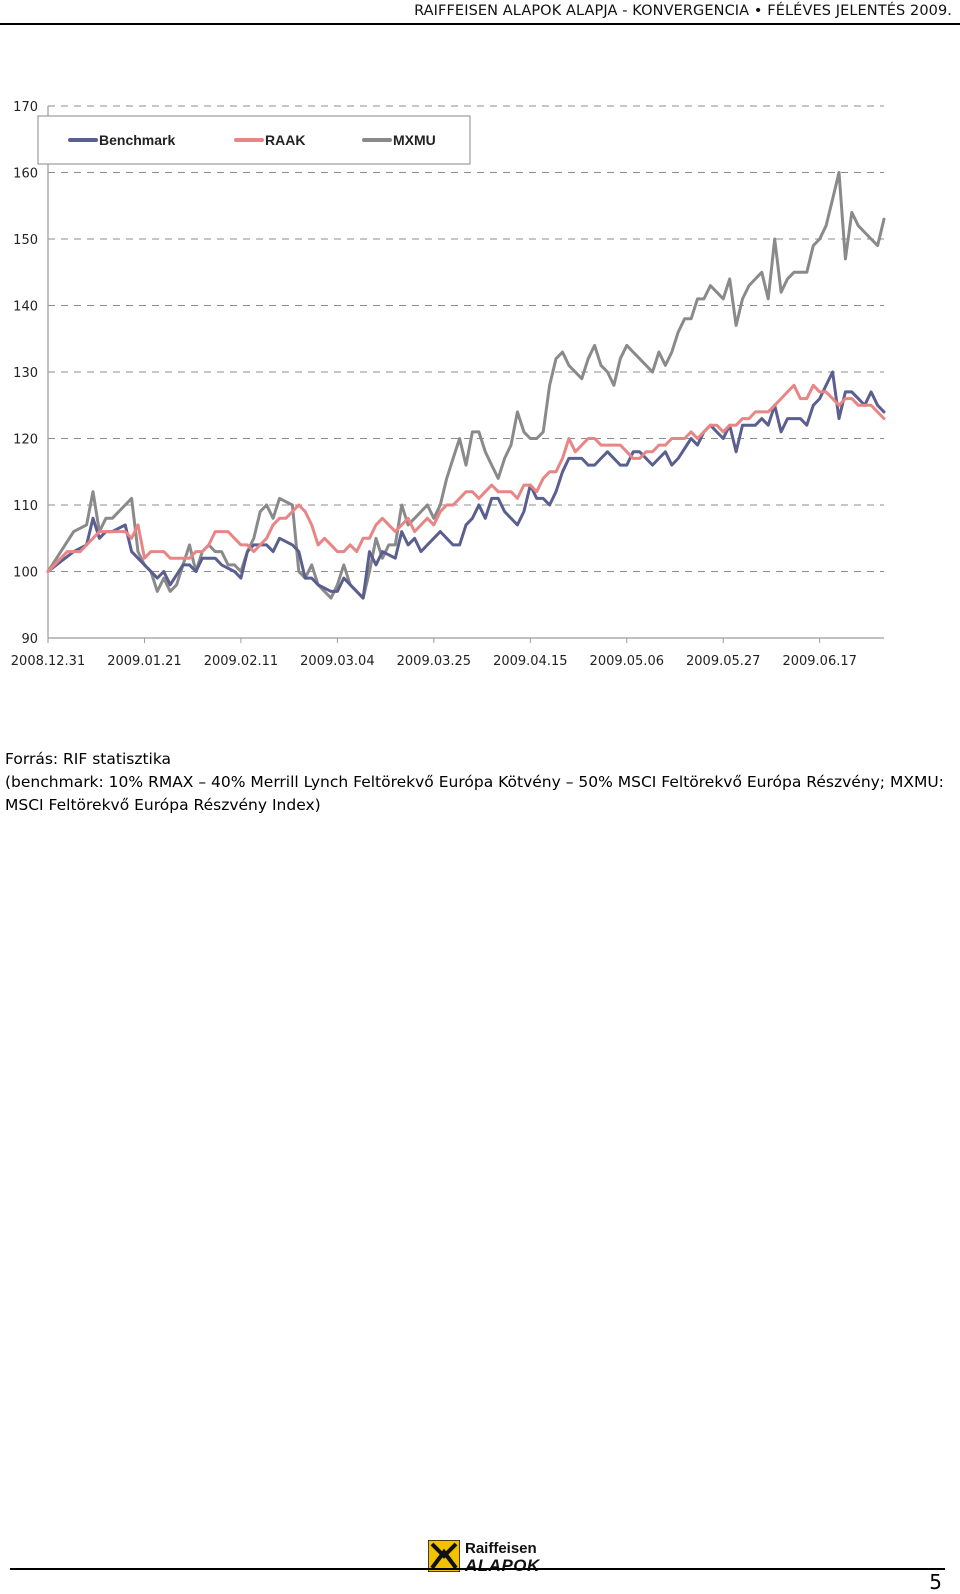 The image size is (960, 1594). What do you see at coordinates (88, 759) in the screenshot?
I see `source-line: Forrás: RIF statisztika` at bounding box center [88, 759].